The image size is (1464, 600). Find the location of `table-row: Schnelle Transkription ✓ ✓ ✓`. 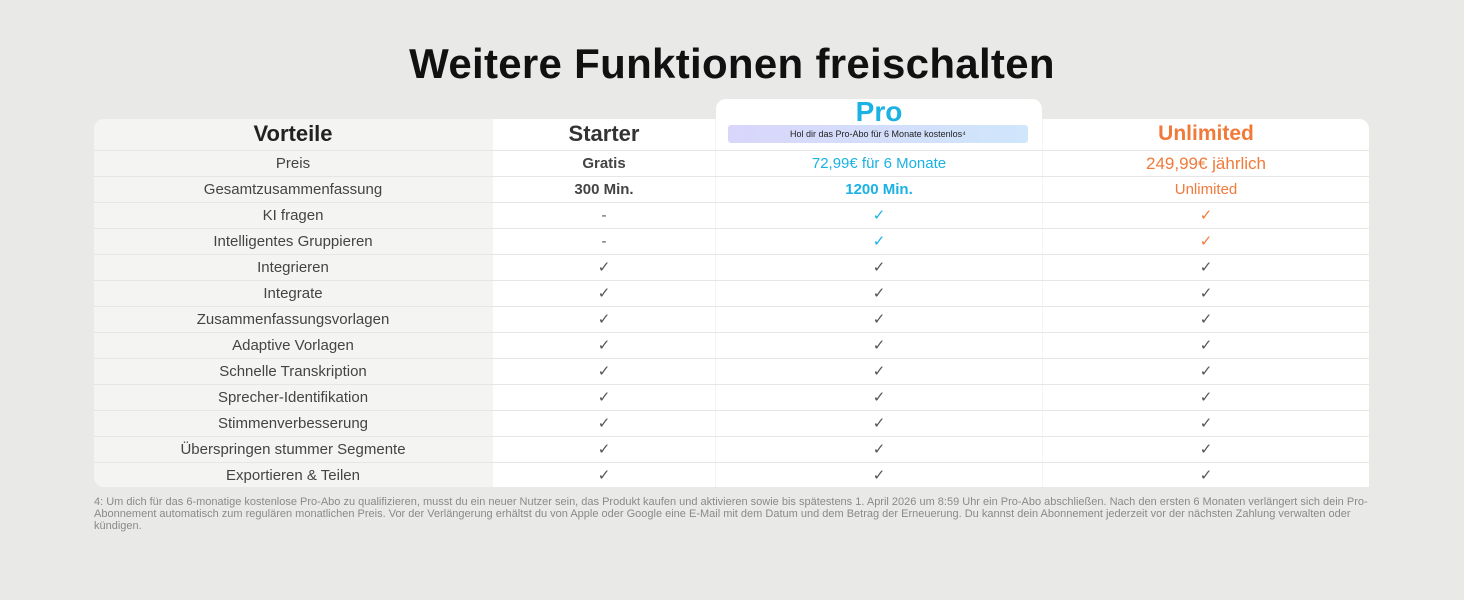

table-row: Schnelle Transkription ✓ ✓ ✓ is located at coordinates (731, 371).